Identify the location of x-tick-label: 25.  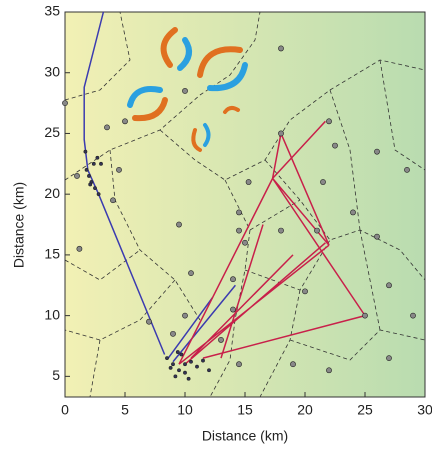
(365, 410).